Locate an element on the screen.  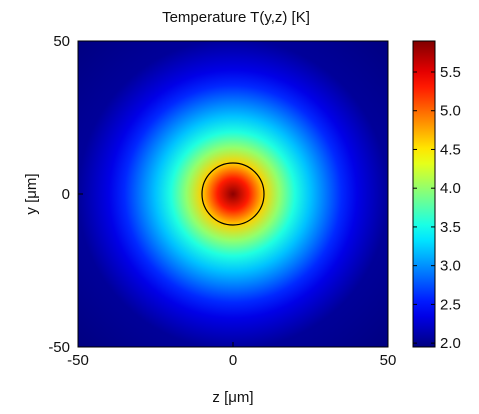
chart-title: Temperature T(y,z) [K] is located at coordinates (236, 17).